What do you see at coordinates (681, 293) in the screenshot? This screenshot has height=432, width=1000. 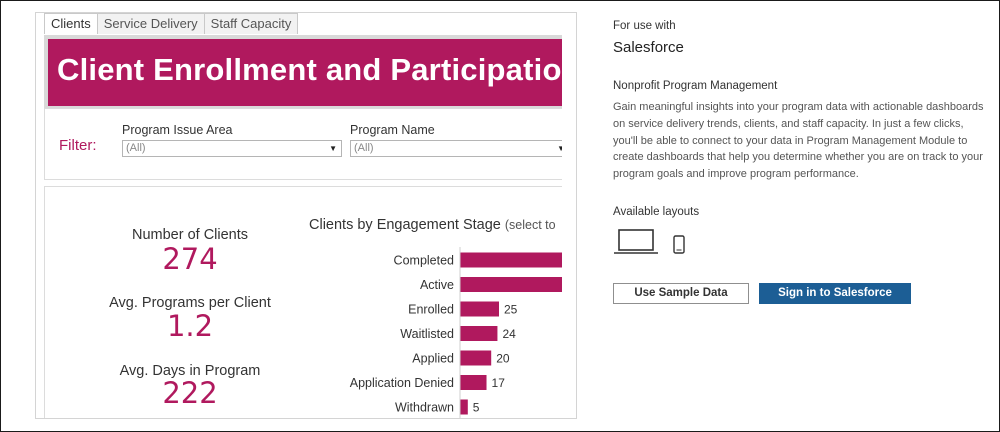 I see `use-sample-data-button: Use Sample Data` at bounding box center [681, 293].